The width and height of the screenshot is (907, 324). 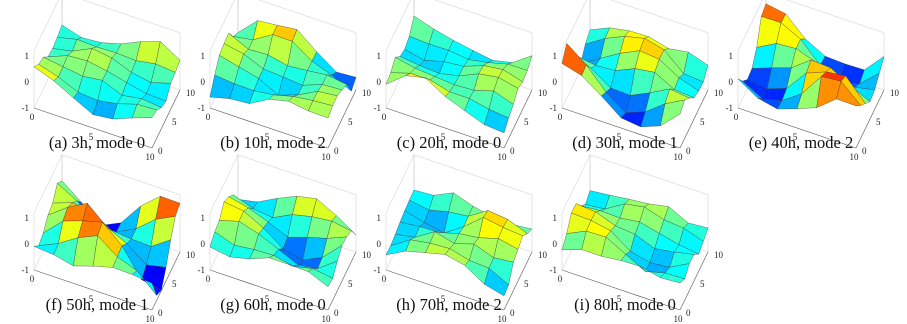 I want to click on caption-i: (i) 80h, mode 0, so click(x=625, y=304).